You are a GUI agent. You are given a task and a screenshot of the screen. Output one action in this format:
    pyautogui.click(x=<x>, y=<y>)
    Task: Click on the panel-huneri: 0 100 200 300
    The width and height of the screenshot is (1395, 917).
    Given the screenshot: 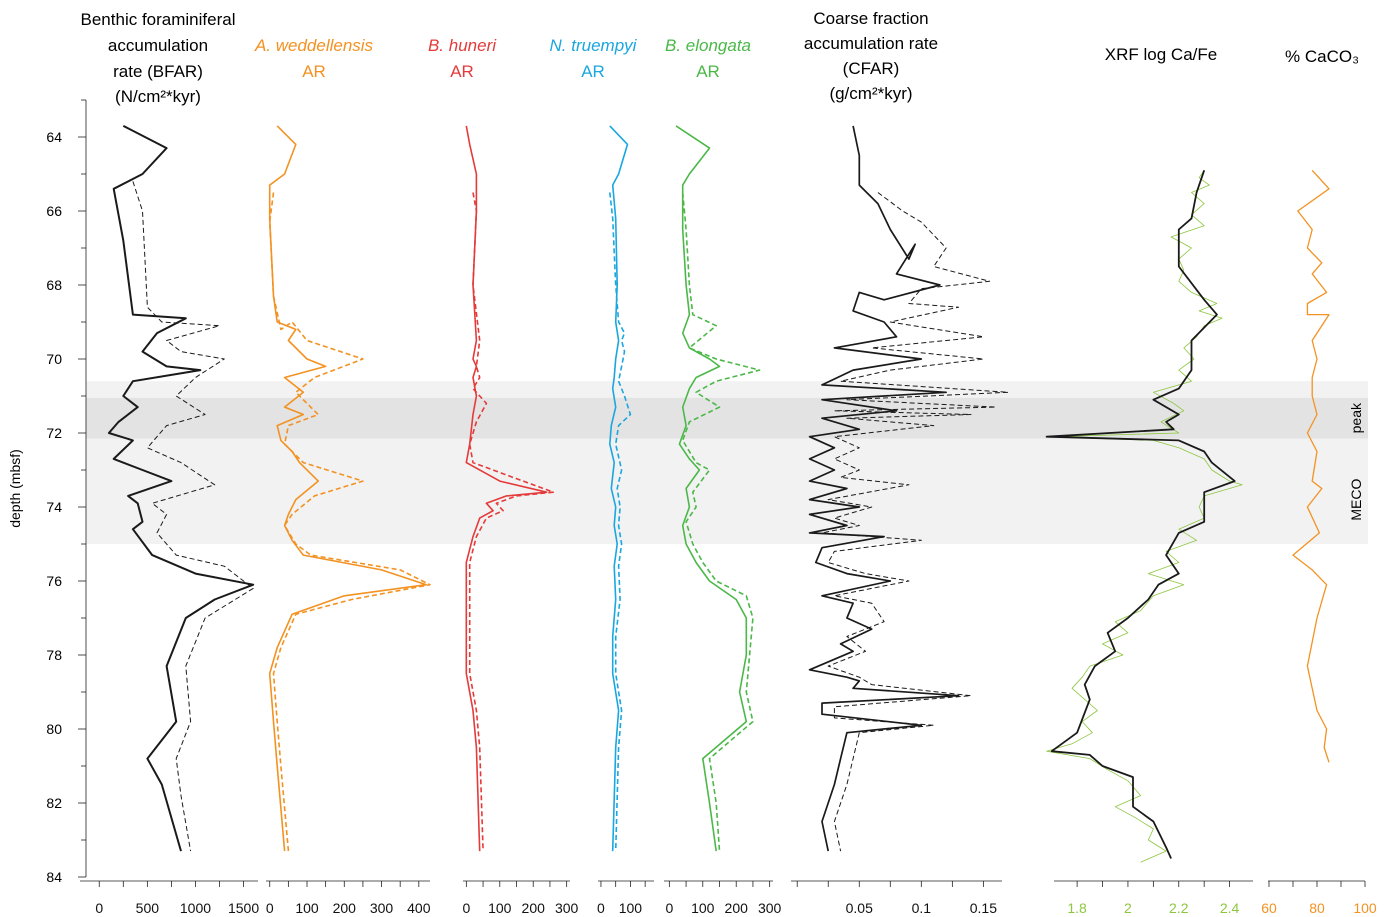 What is the action you would take?
    pyautogui.click(x=520, y=520)
    